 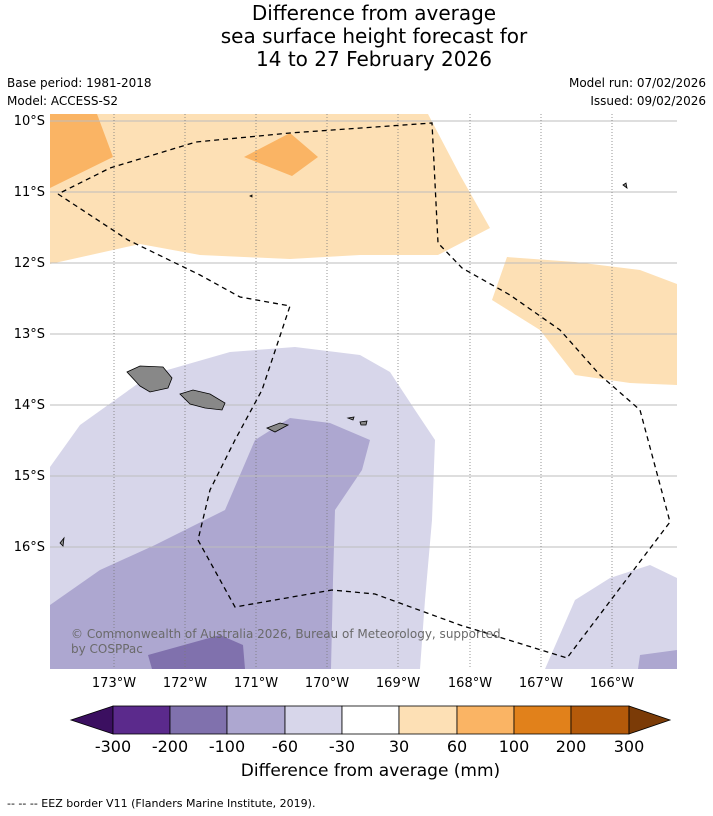 I want to click on latitude-labels: 10°S 11°S 12°S 13°S 14°S 15°S 16°S, so click(x=29, y=334).